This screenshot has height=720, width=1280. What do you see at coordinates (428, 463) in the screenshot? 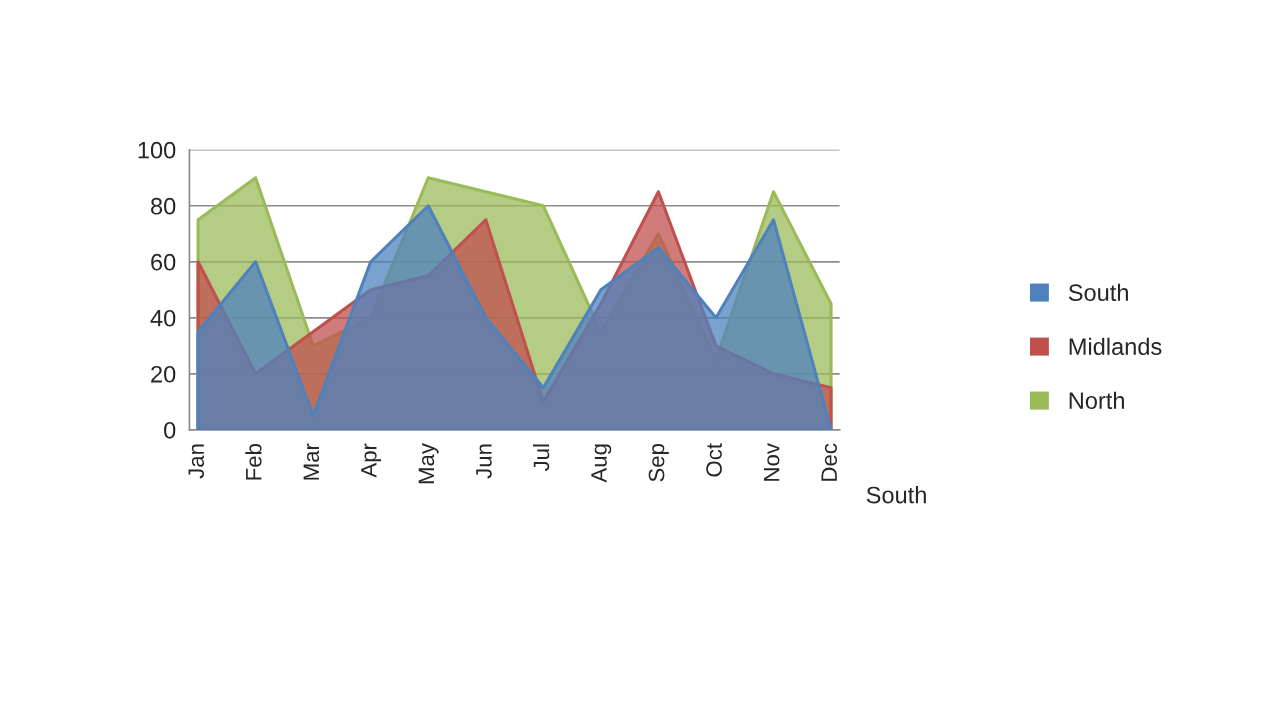
I see `x-tick-label: May` at bounding box center [428, 463].